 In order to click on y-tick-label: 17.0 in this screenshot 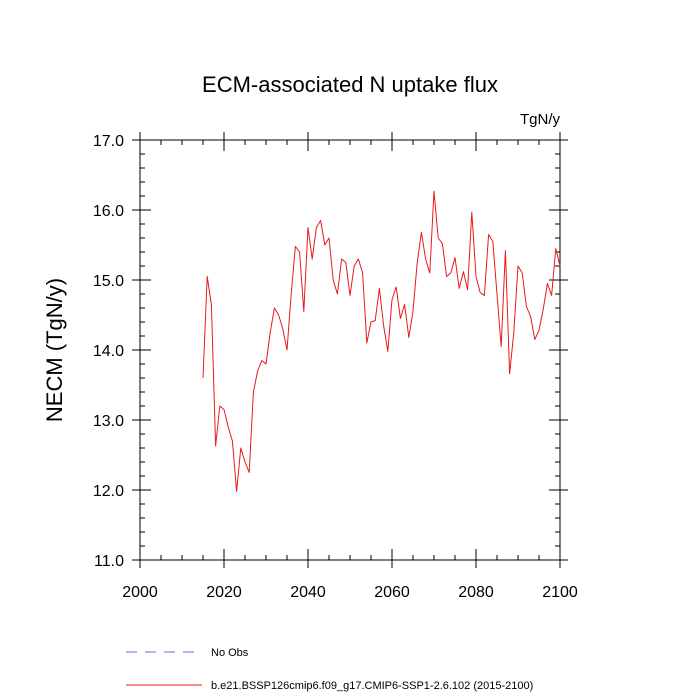, I will do `click(108, 141)`.